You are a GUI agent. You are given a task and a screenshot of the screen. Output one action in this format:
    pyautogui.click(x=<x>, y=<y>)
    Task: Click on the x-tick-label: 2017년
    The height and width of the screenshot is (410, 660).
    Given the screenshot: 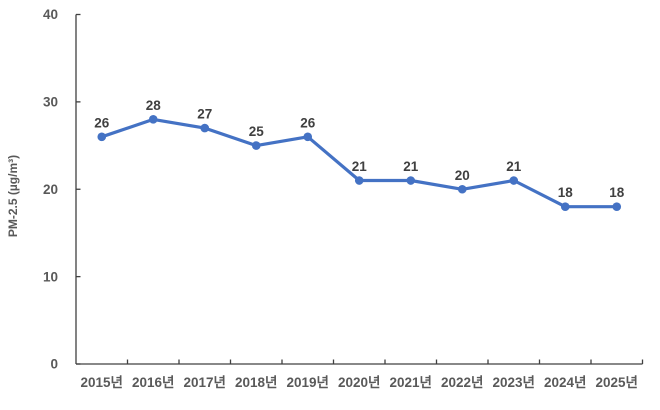 What is the action you would take?
    pyautogui.click(x=205, y=382)
    